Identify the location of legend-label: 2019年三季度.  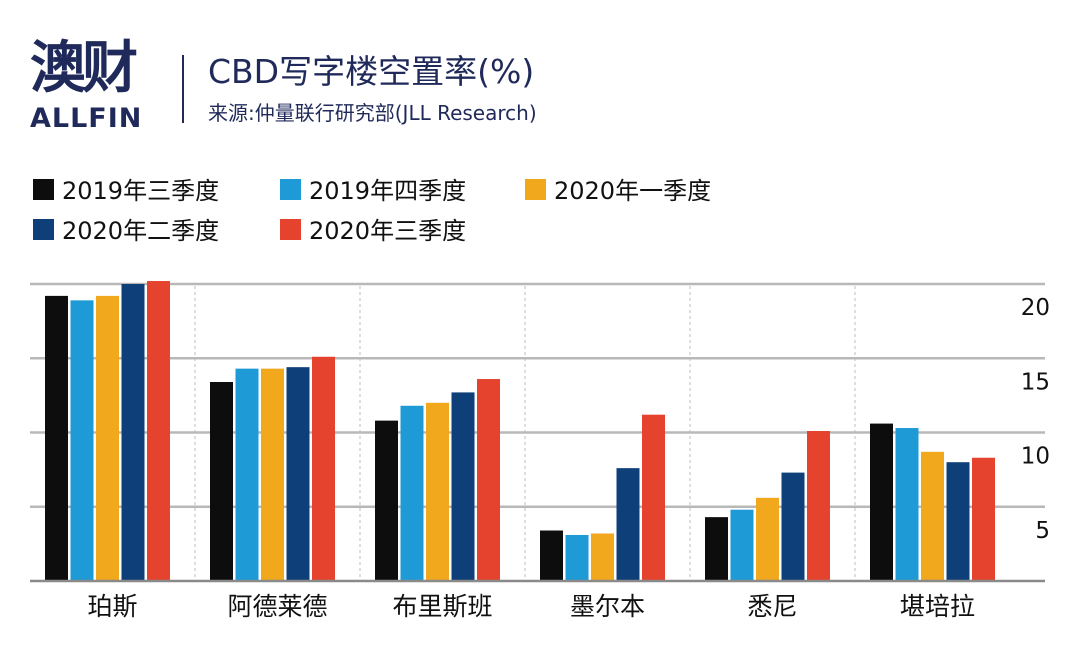
(140, 191).